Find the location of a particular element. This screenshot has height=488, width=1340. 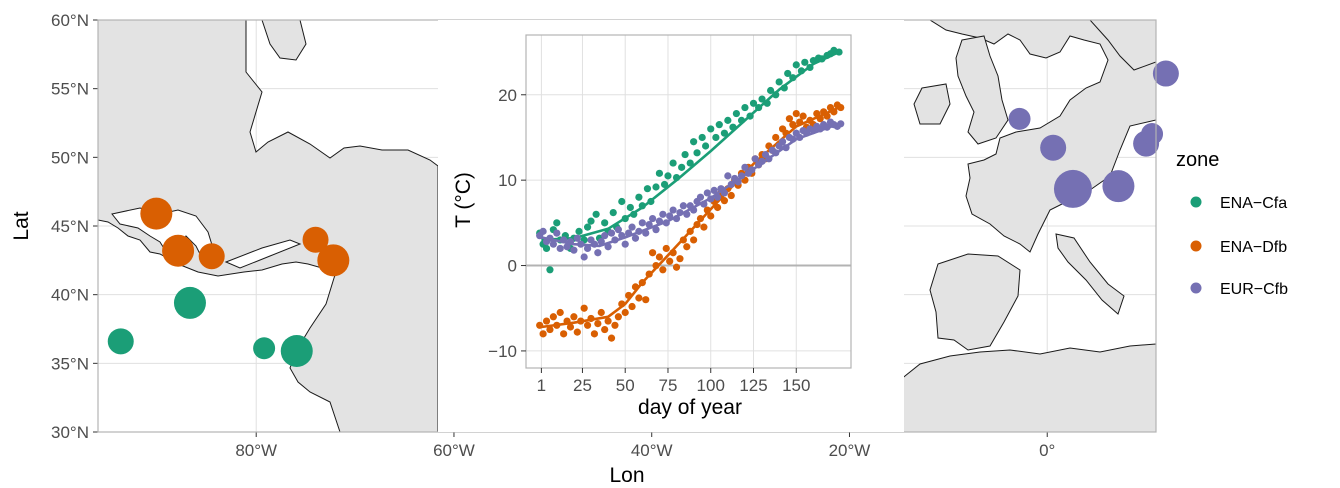

inset-y-tick-label: 20 is located at coordinates (507, 95).